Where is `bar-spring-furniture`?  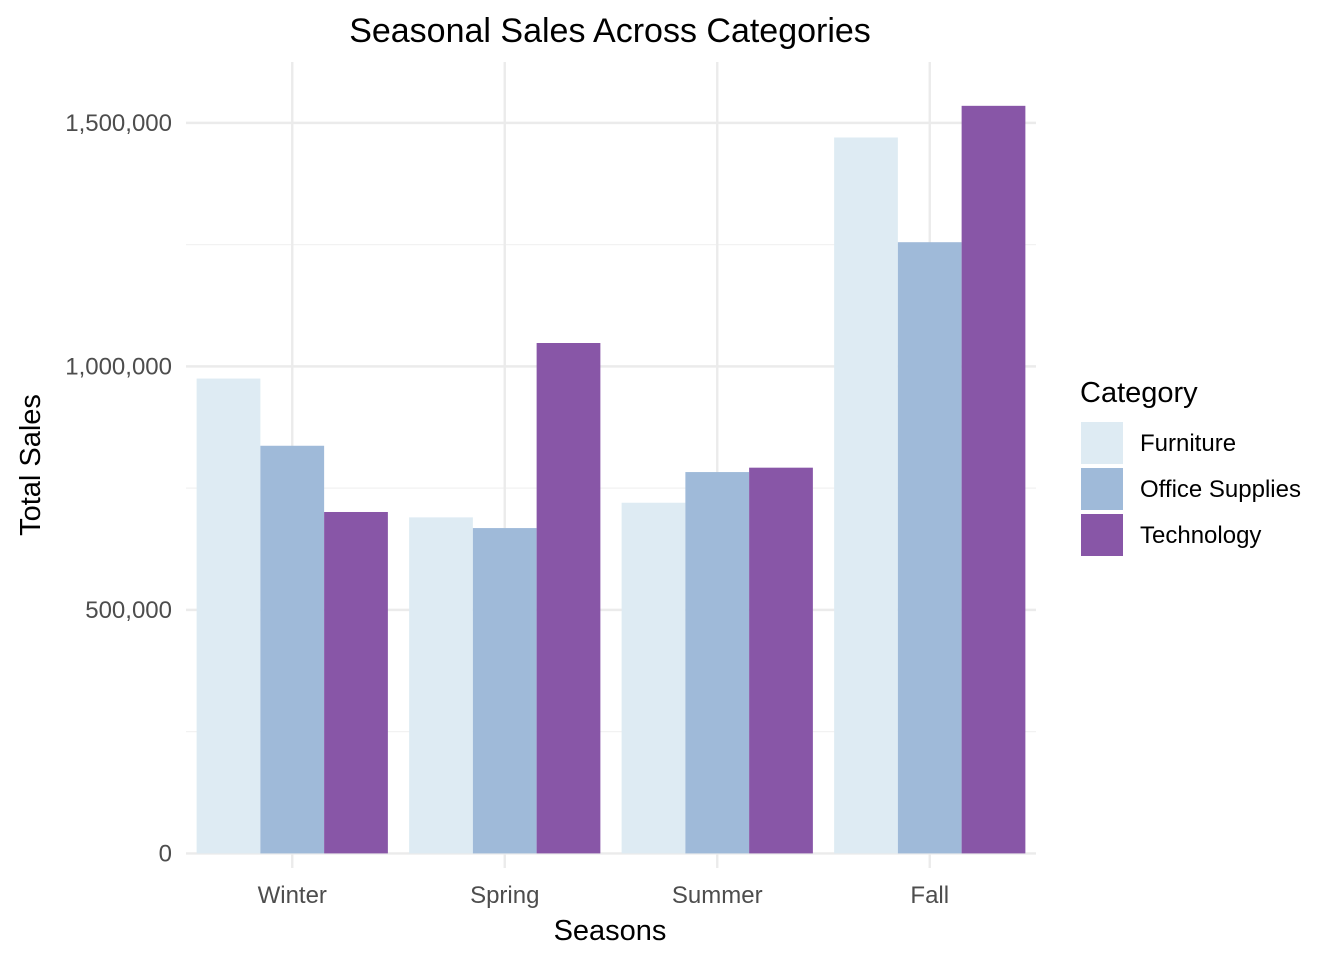
bar-spring-furniture is located at coordinates (441, 685).